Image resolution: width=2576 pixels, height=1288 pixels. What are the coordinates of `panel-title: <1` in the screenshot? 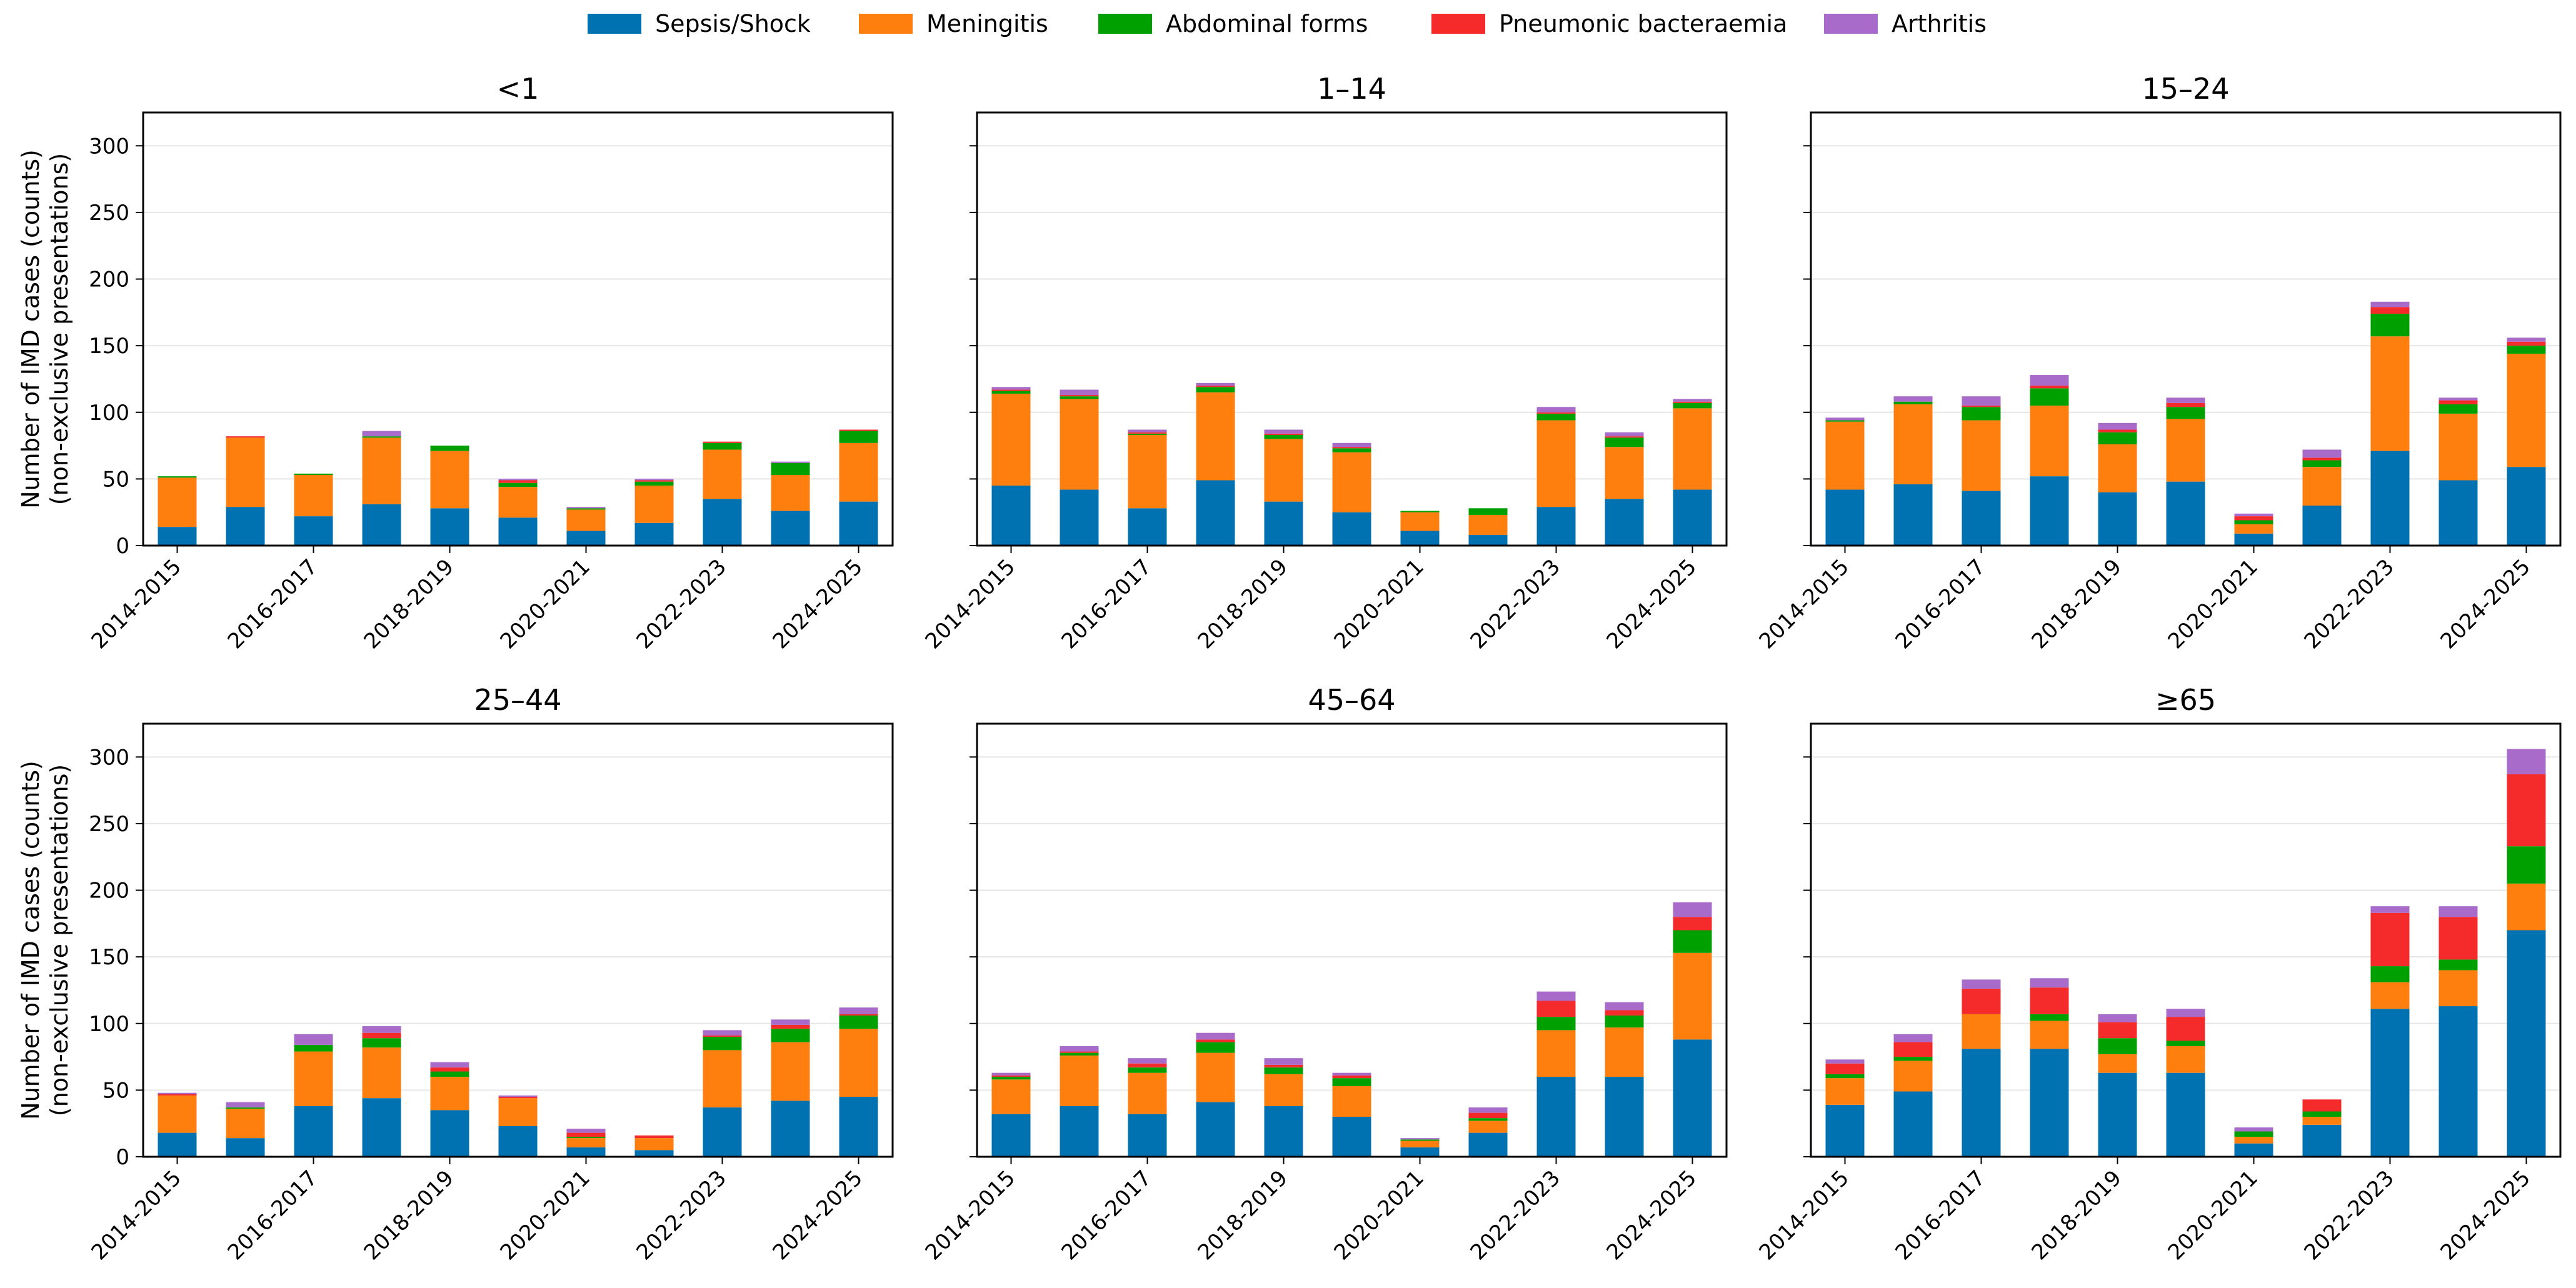 It's located at (518, 89).